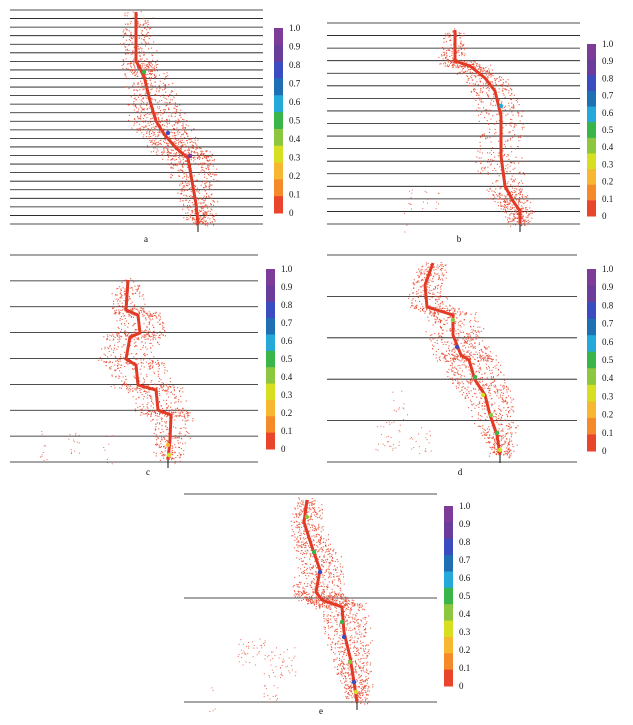 The height and width of the screenshot is (725, 633). What do you see at coordinates (294, 195) in the screenshot?
I see `panel-a-colorbar-tick: 0.1` at bounding box center [294, 195].